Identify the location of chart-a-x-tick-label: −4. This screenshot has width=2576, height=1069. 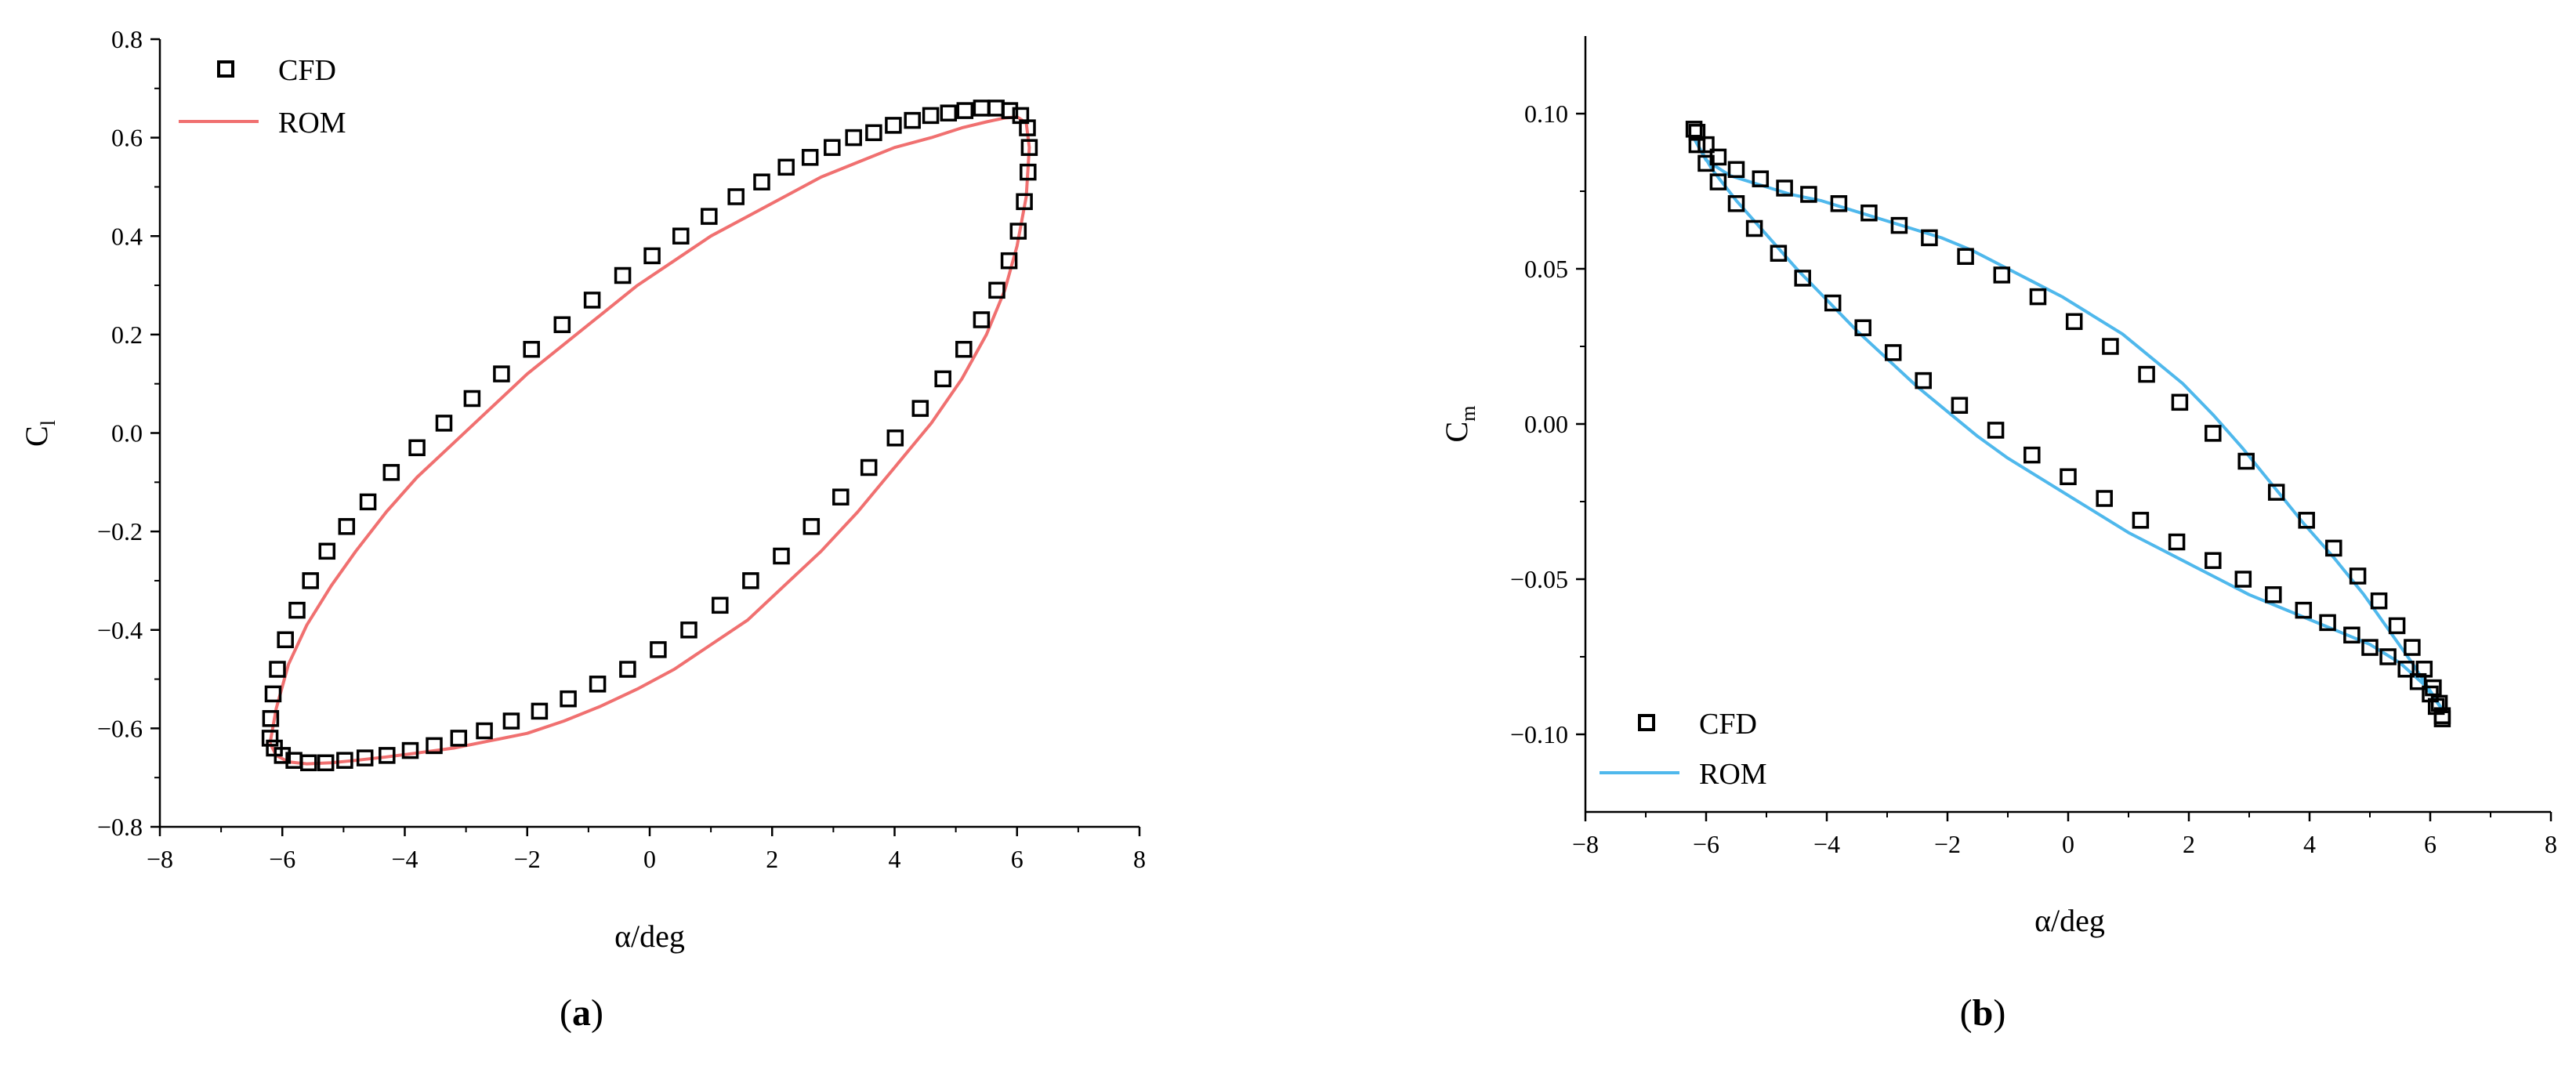
(404, 859).